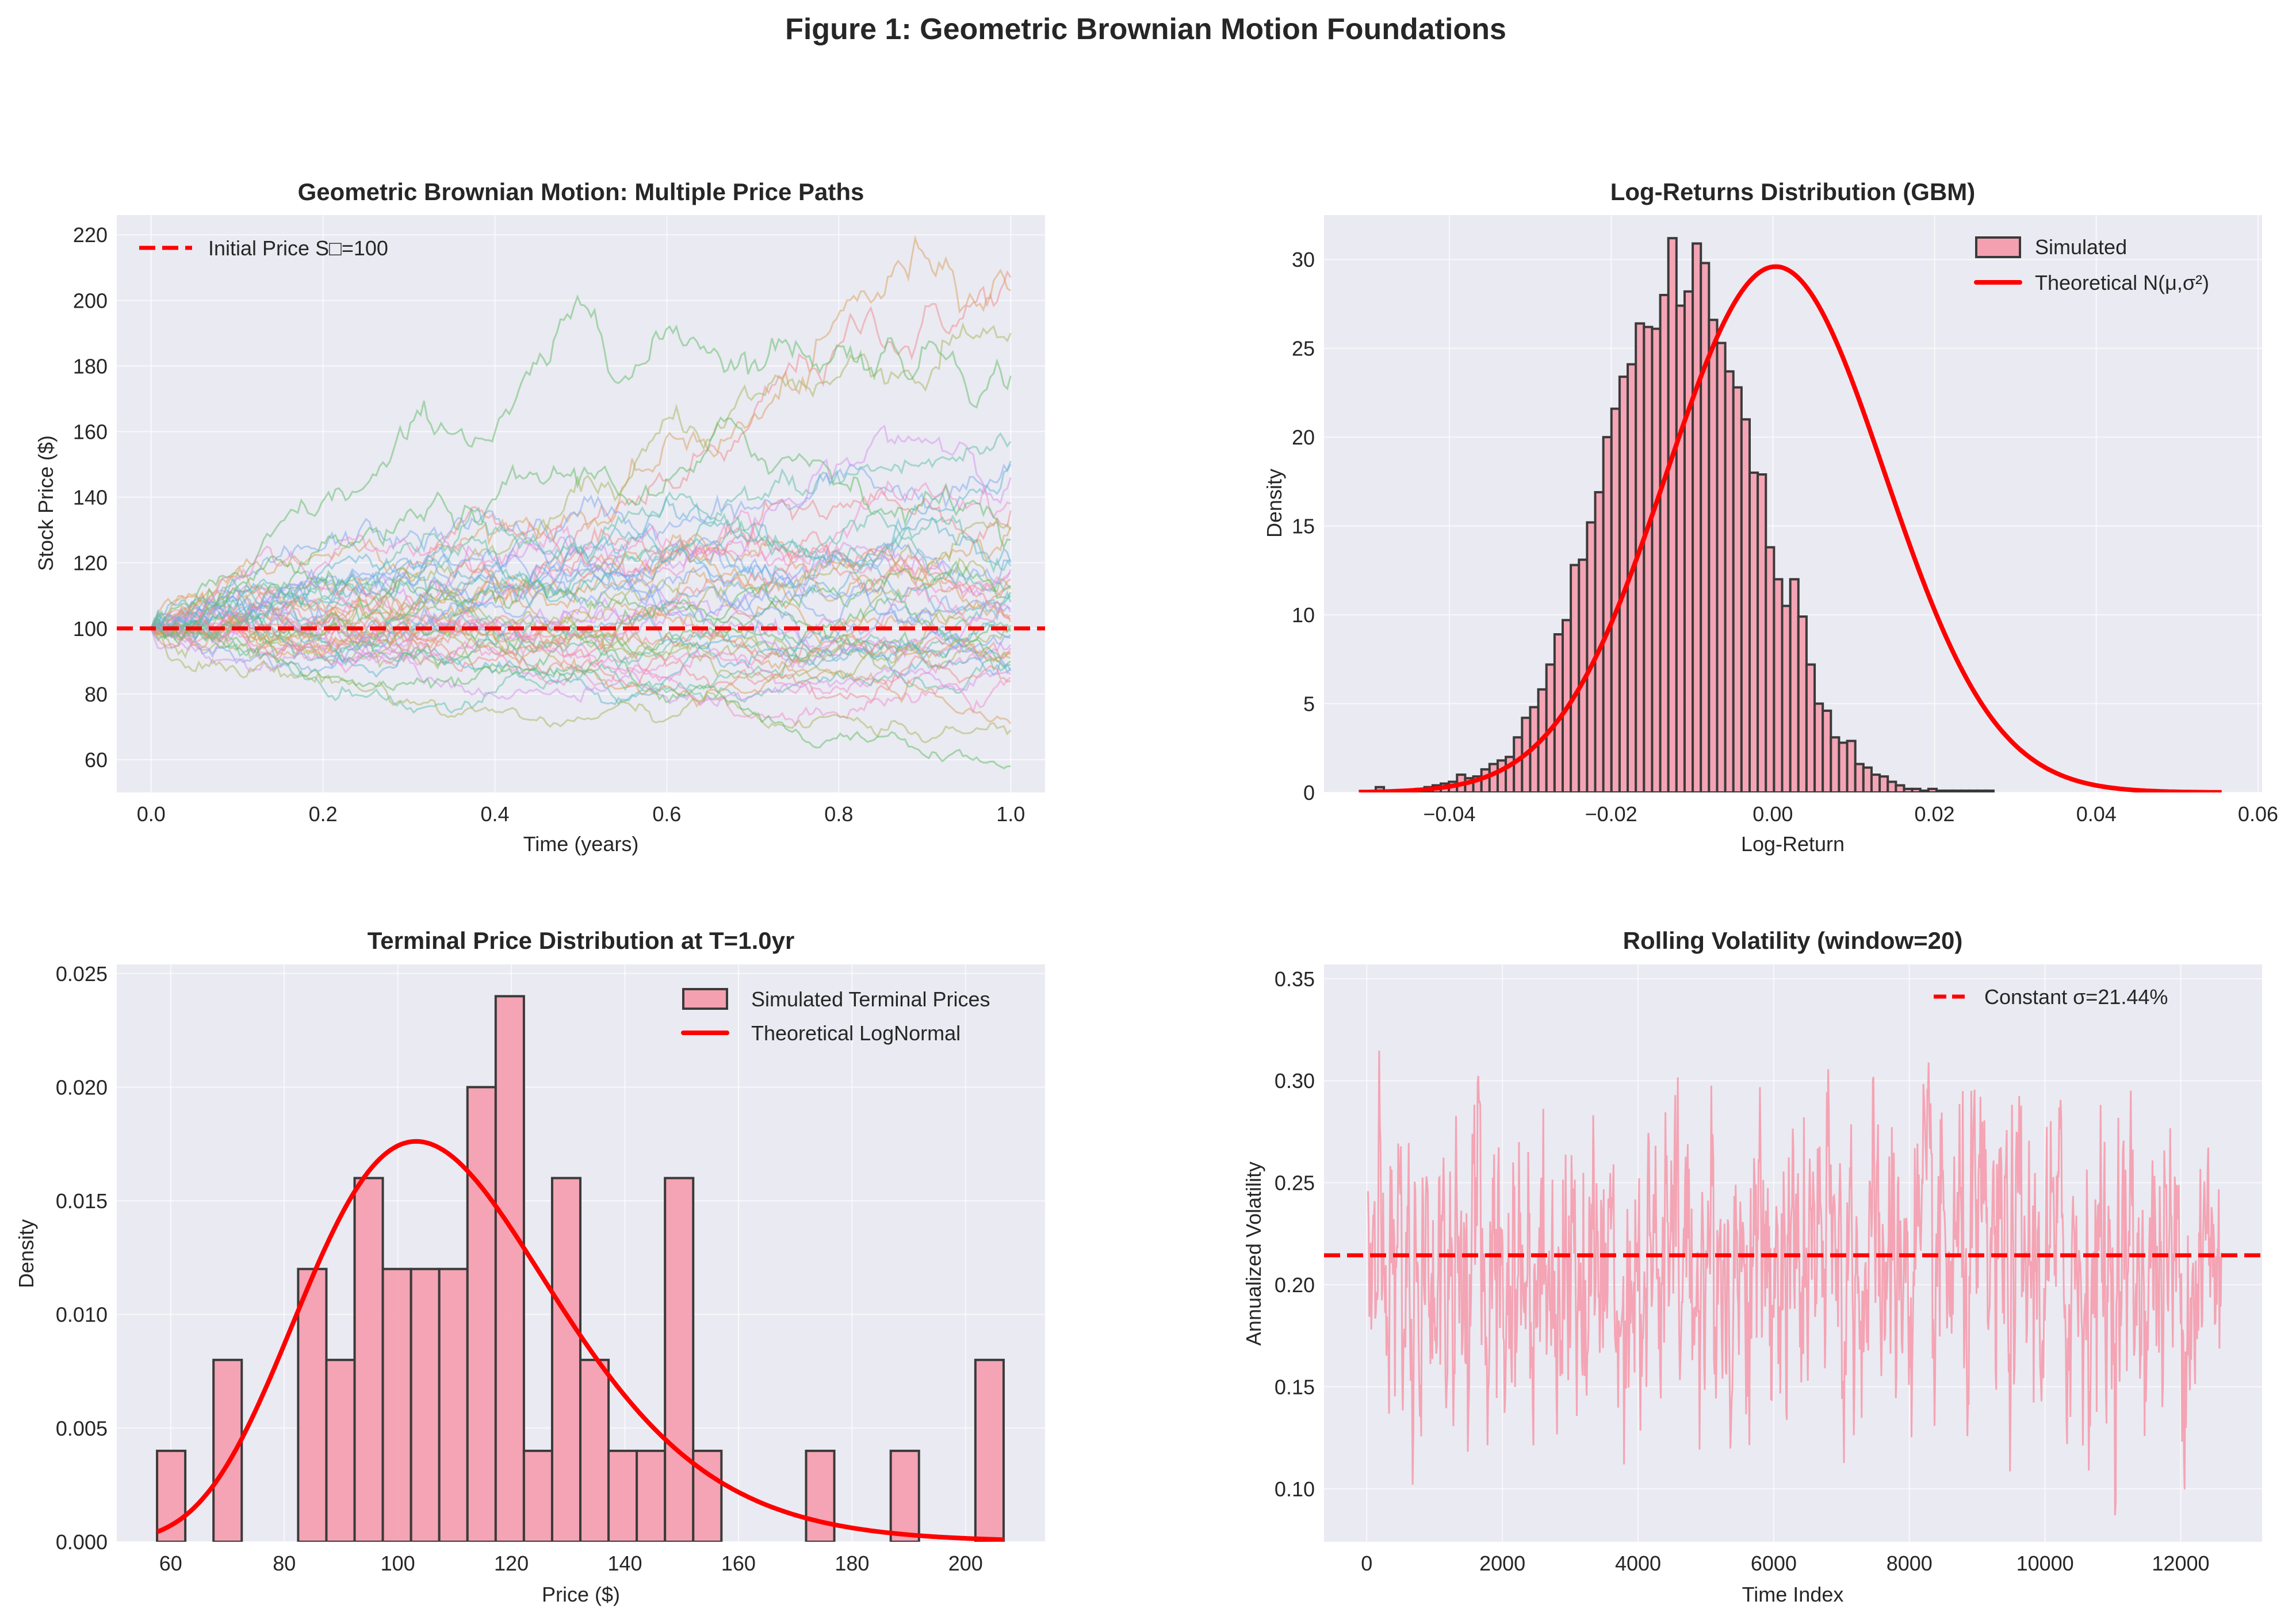 The width and height of the screenshot is (2292, 1624). What do you see at coordinates (1304, 526) in the screenshot?
I see `y-tick-label: 15` at bounding box center [1304, 526].